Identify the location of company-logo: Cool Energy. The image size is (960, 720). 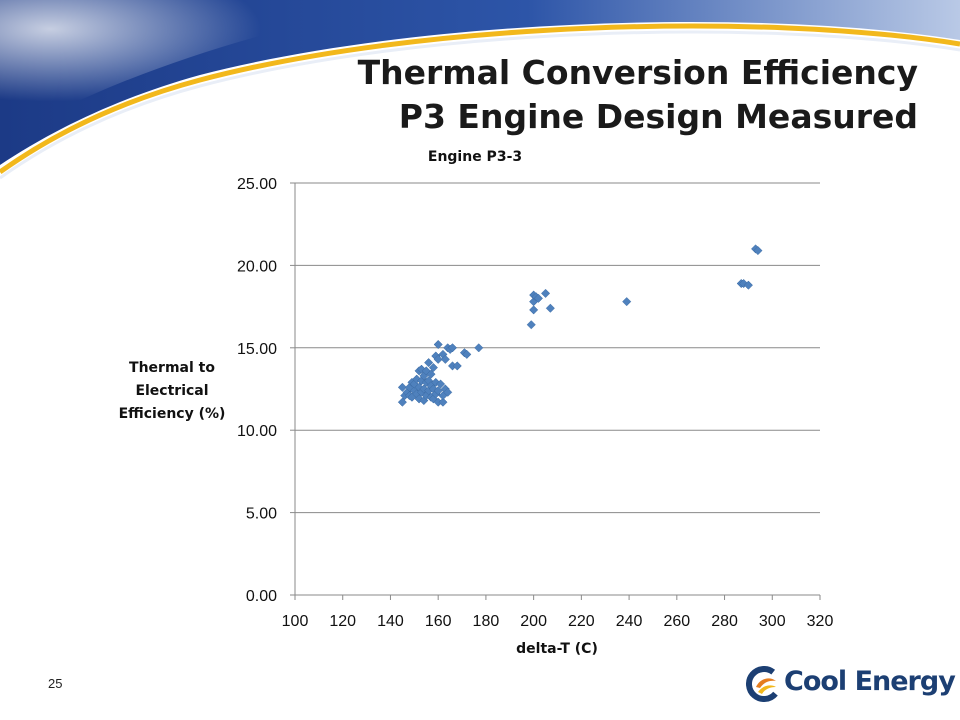
(851, 684).